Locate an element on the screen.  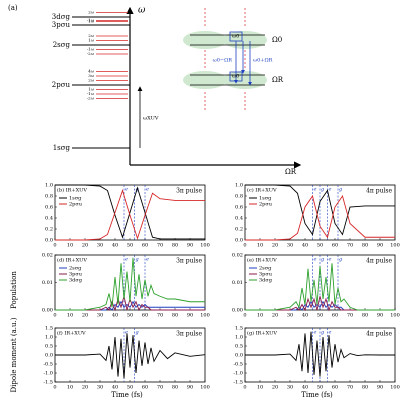
level-label: 3dσg is located at coordinates (61, 17).